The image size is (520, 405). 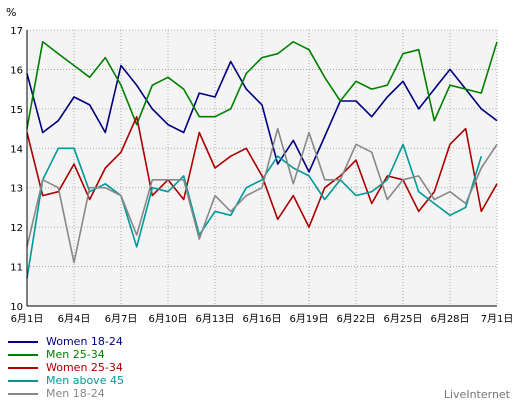 I want to click on y-tick-label: 13, so click(x=16, y=189).